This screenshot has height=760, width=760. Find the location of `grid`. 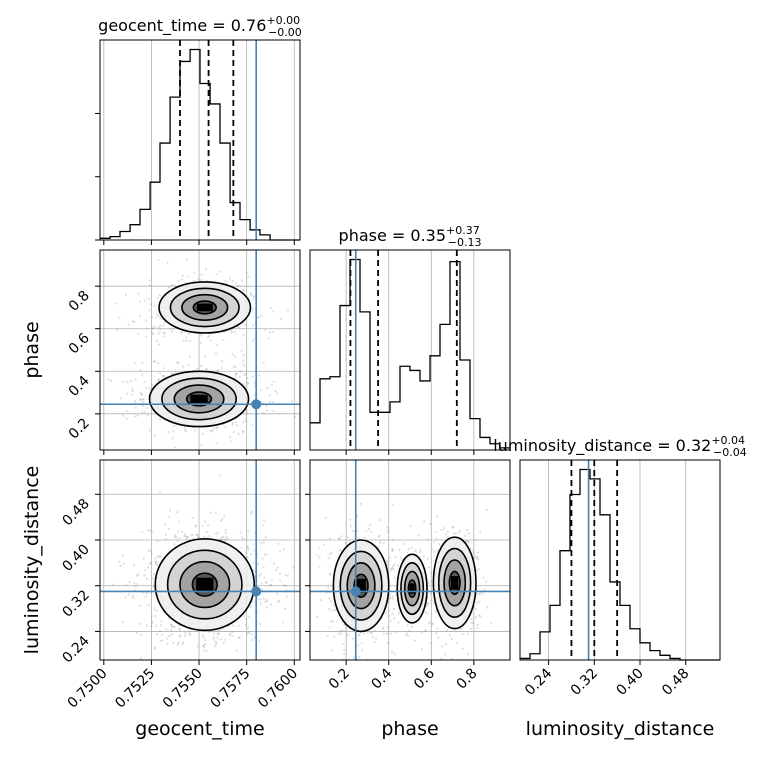

grid is located at coordinates (199, 140).